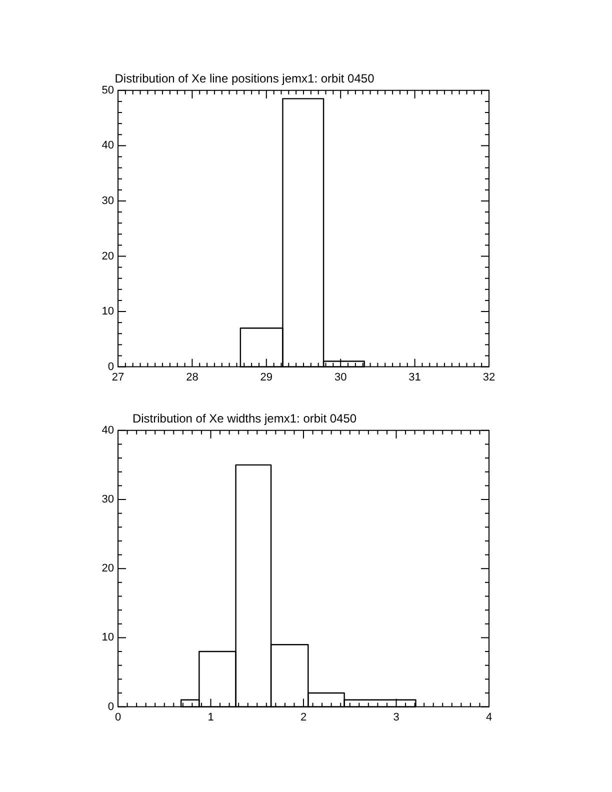  I want to click on x-tick-label: 2, so click(303, 717).